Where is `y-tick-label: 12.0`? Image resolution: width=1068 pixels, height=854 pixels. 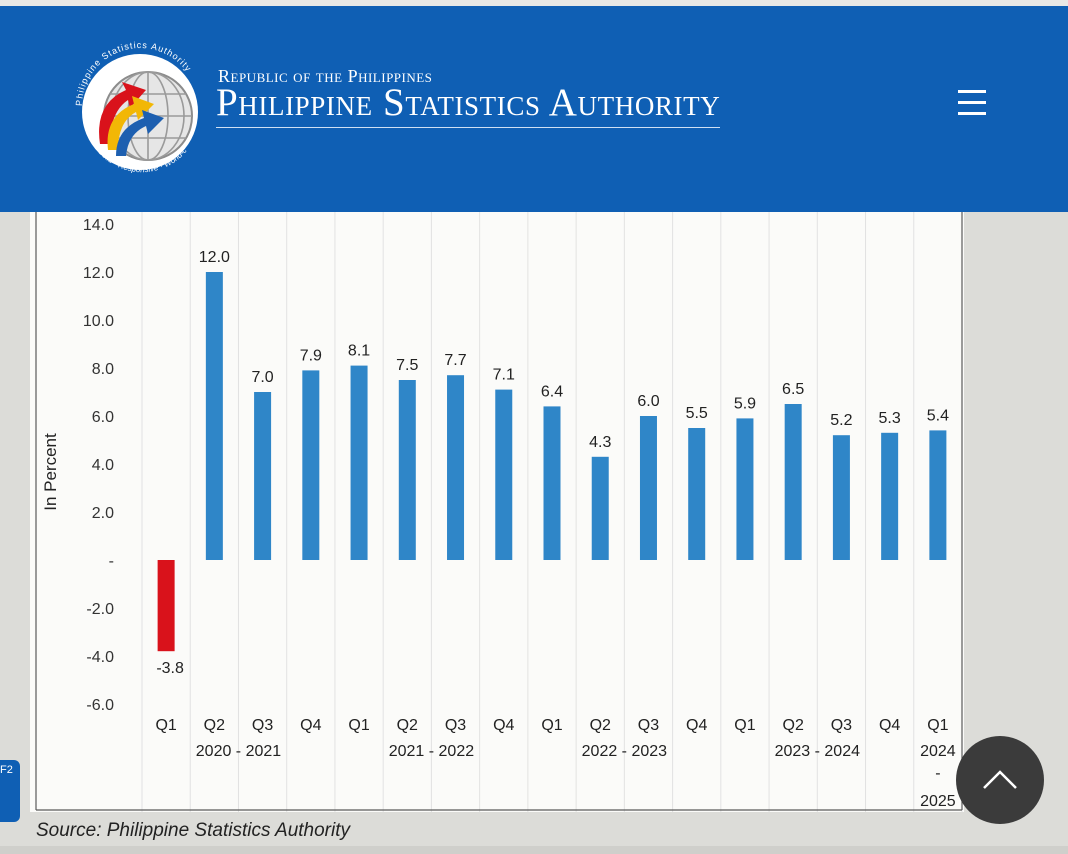 y-tick-label: 12.0 is located at coordinates (98, 273).